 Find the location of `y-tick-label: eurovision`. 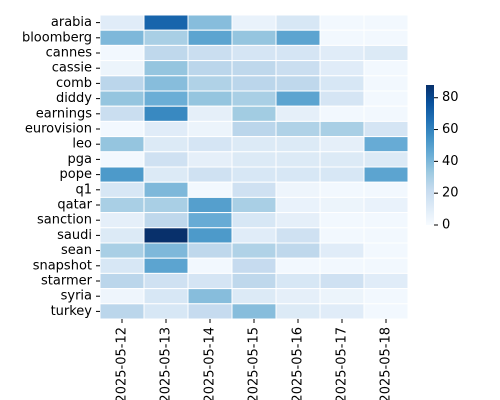

y-tick-label: eurovision is located at coordinates (58, 129).